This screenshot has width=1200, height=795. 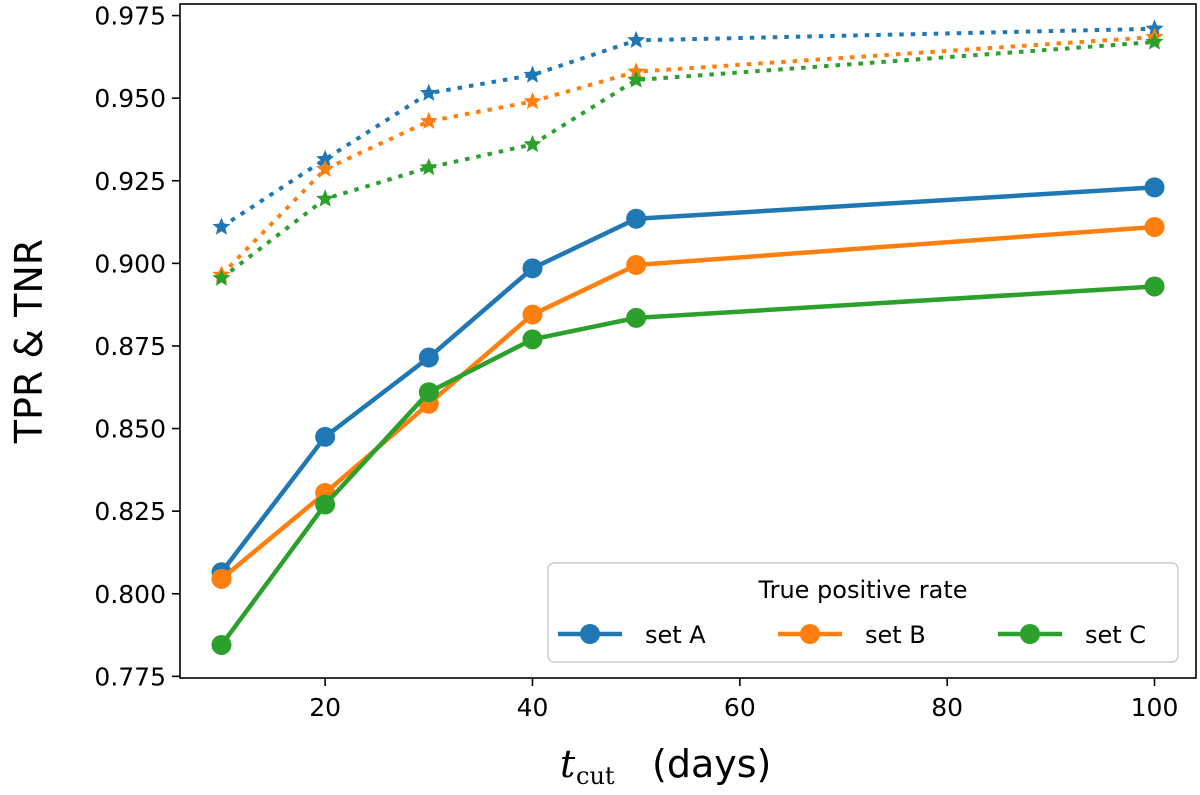 I want to click on x-tick-label: 100, so click(x=1155, y=707).